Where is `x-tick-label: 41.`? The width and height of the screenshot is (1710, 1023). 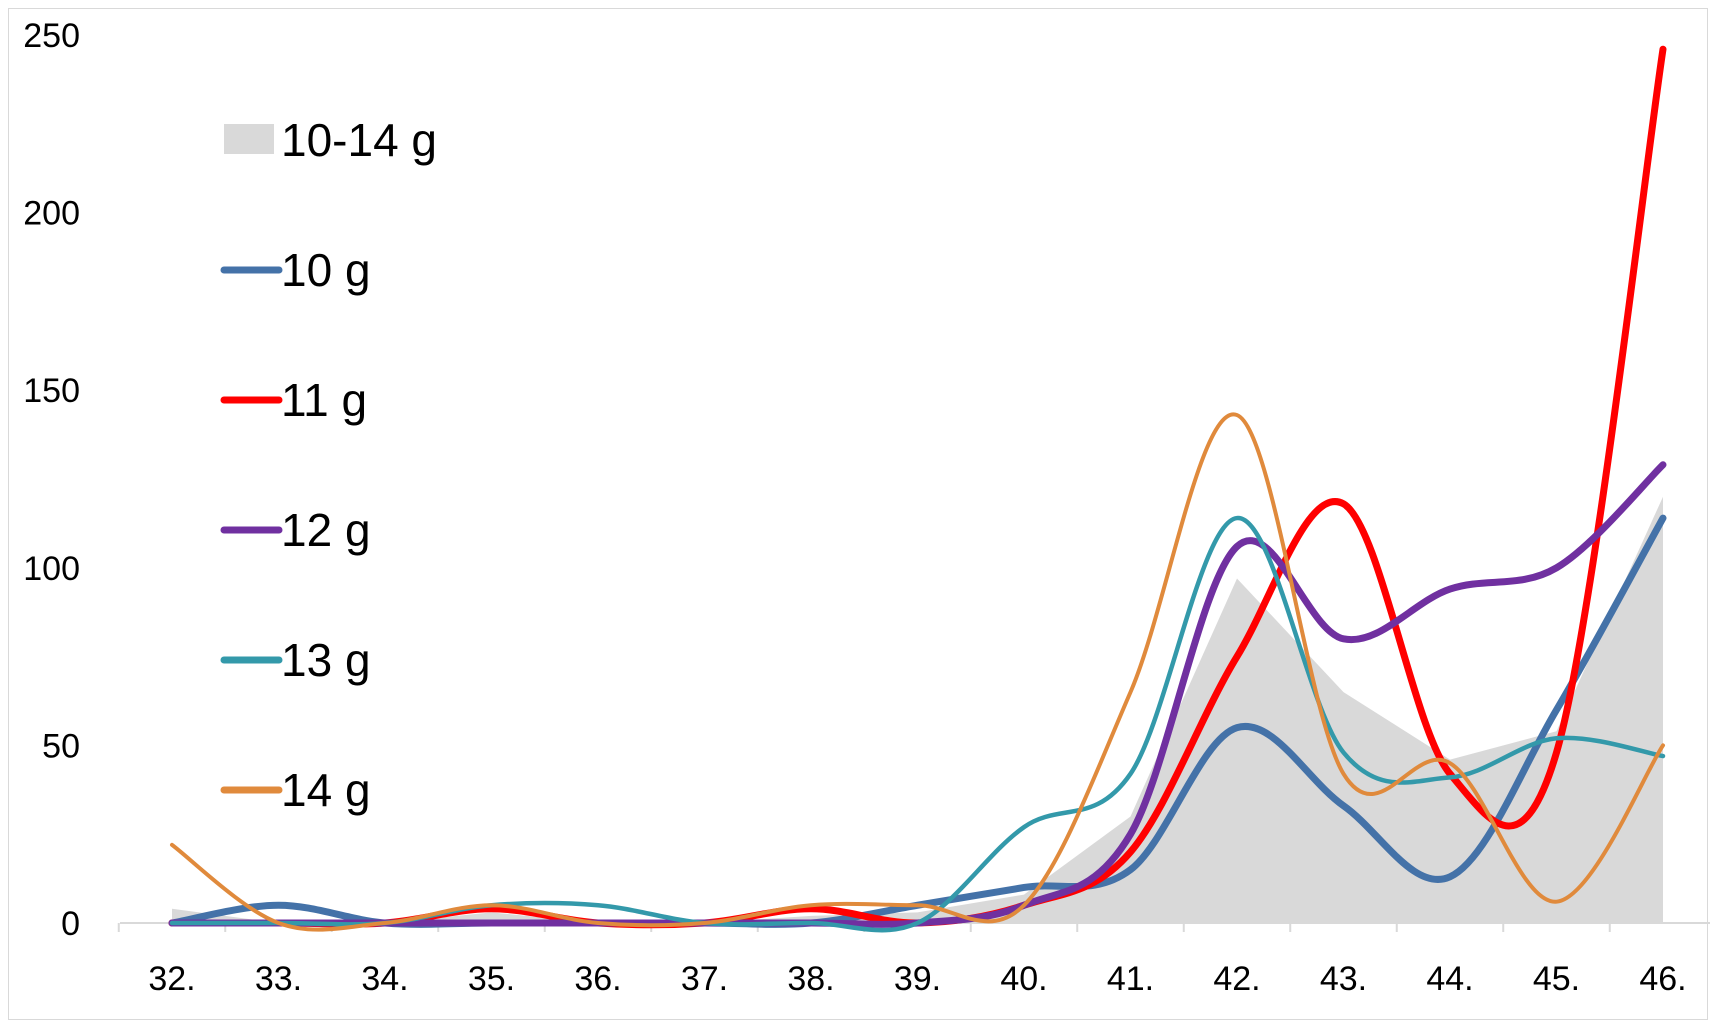
x-tick-label: 41. is located at coordinates (1130, 979).